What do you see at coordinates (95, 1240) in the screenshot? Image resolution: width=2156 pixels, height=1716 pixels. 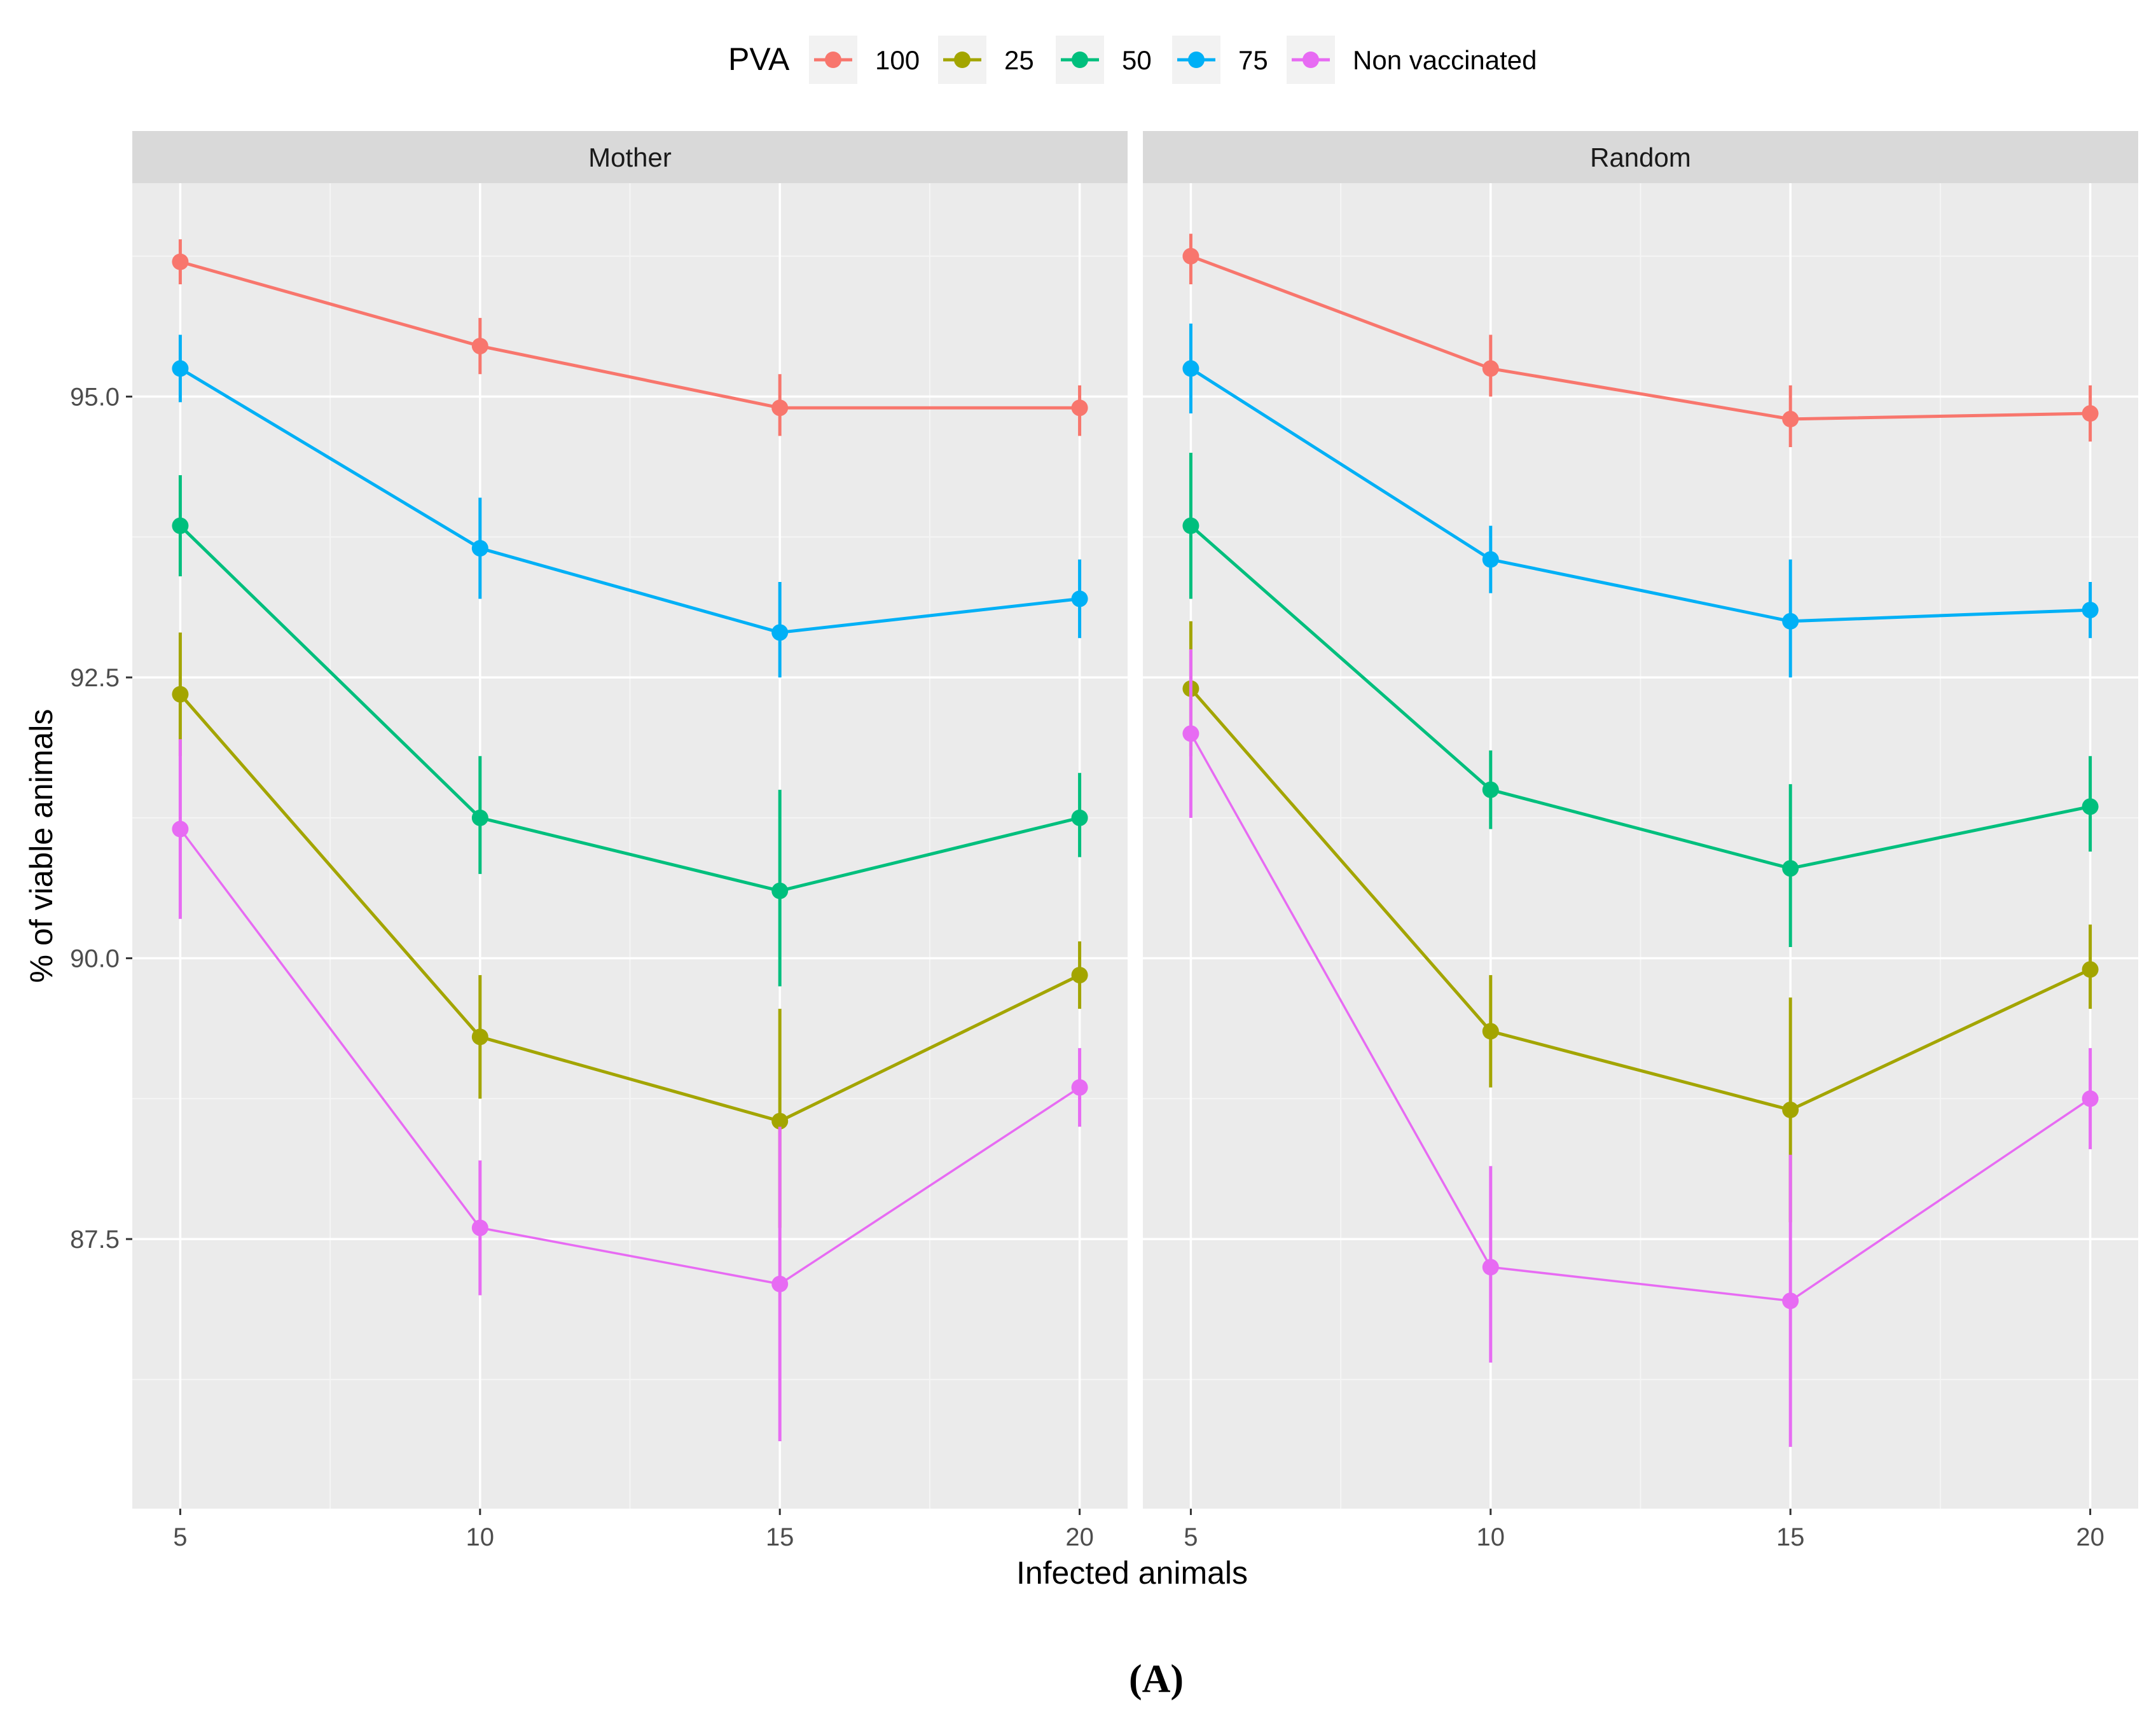 I see `y-tick-label: 87.5` at bounding box center [95, 1240].